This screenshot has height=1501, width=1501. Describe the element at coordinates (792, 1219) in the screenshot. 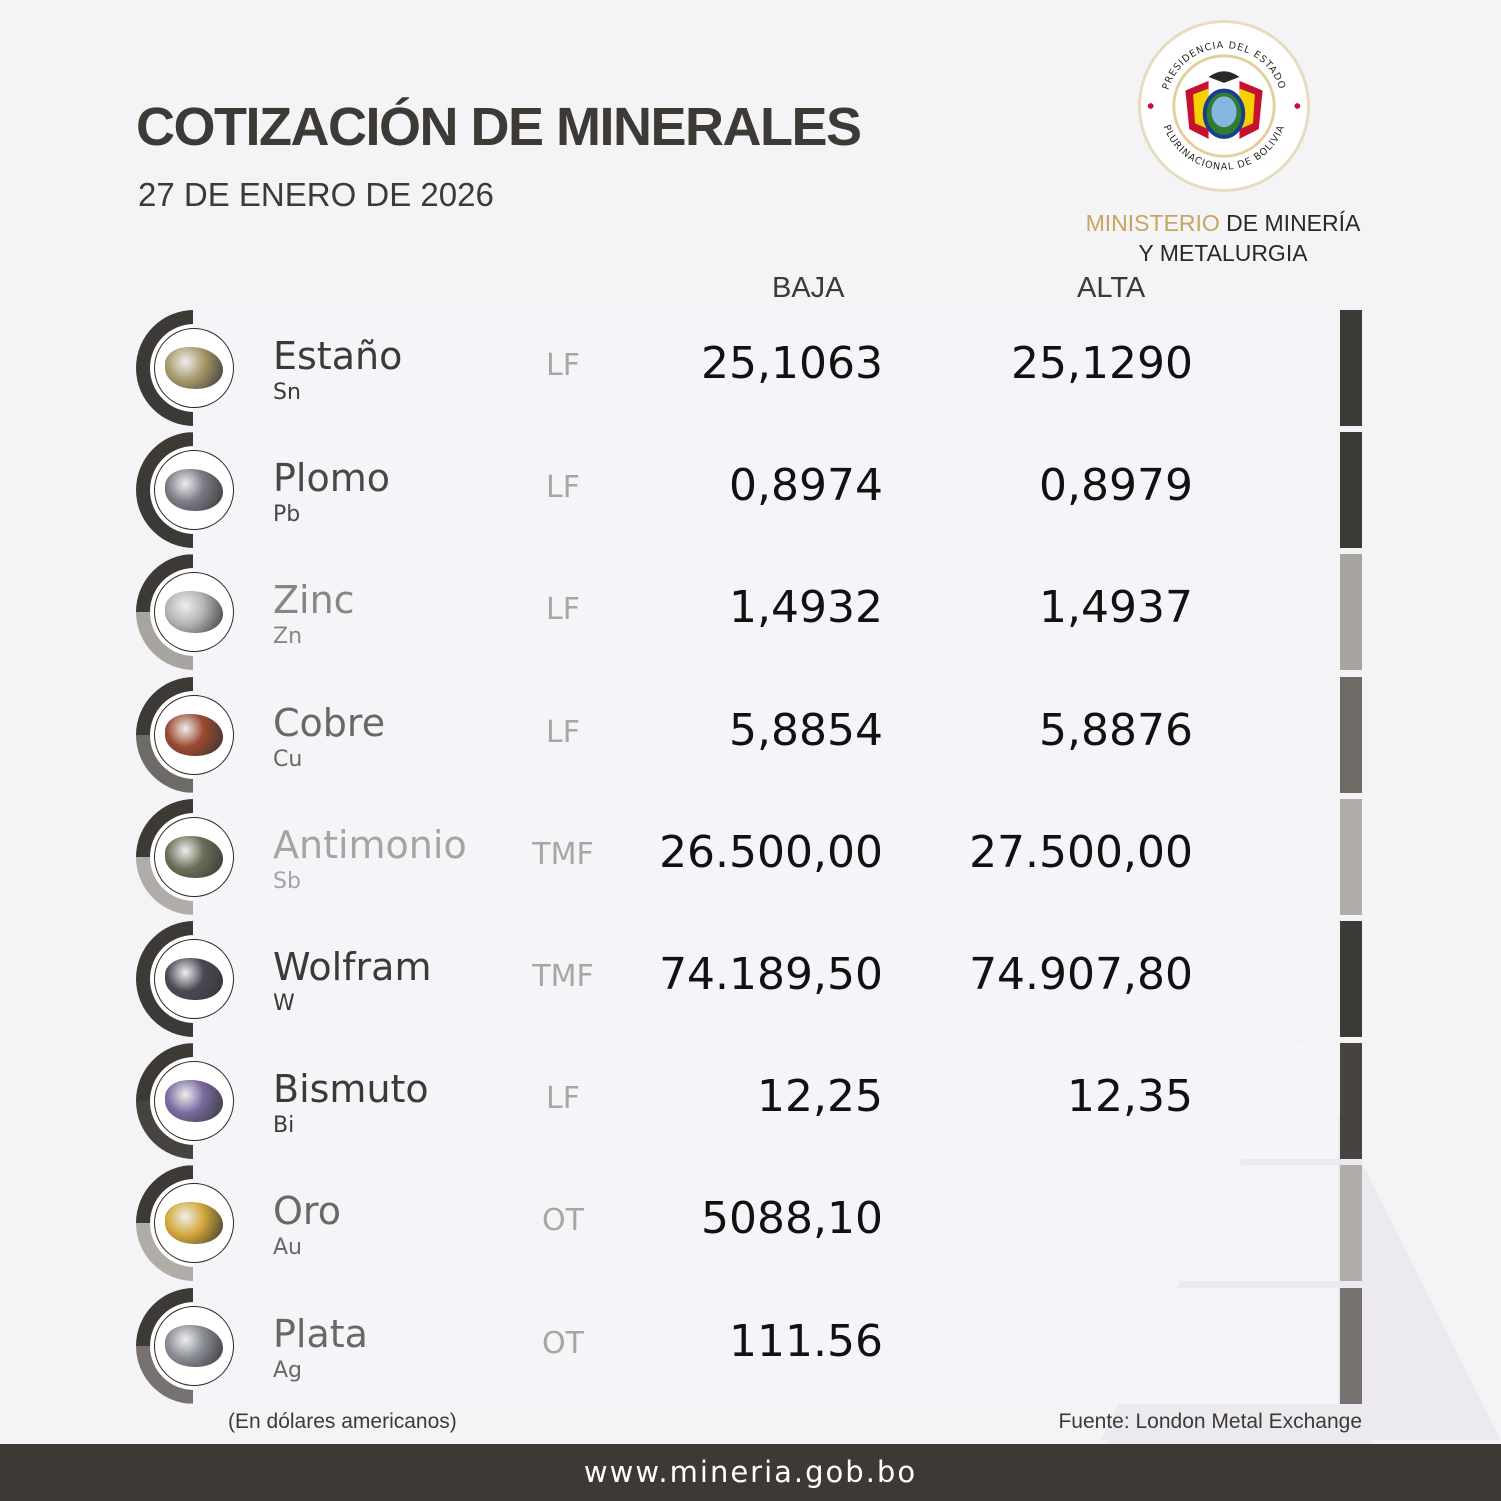

I see `price-baja: 5088,10` at that location.